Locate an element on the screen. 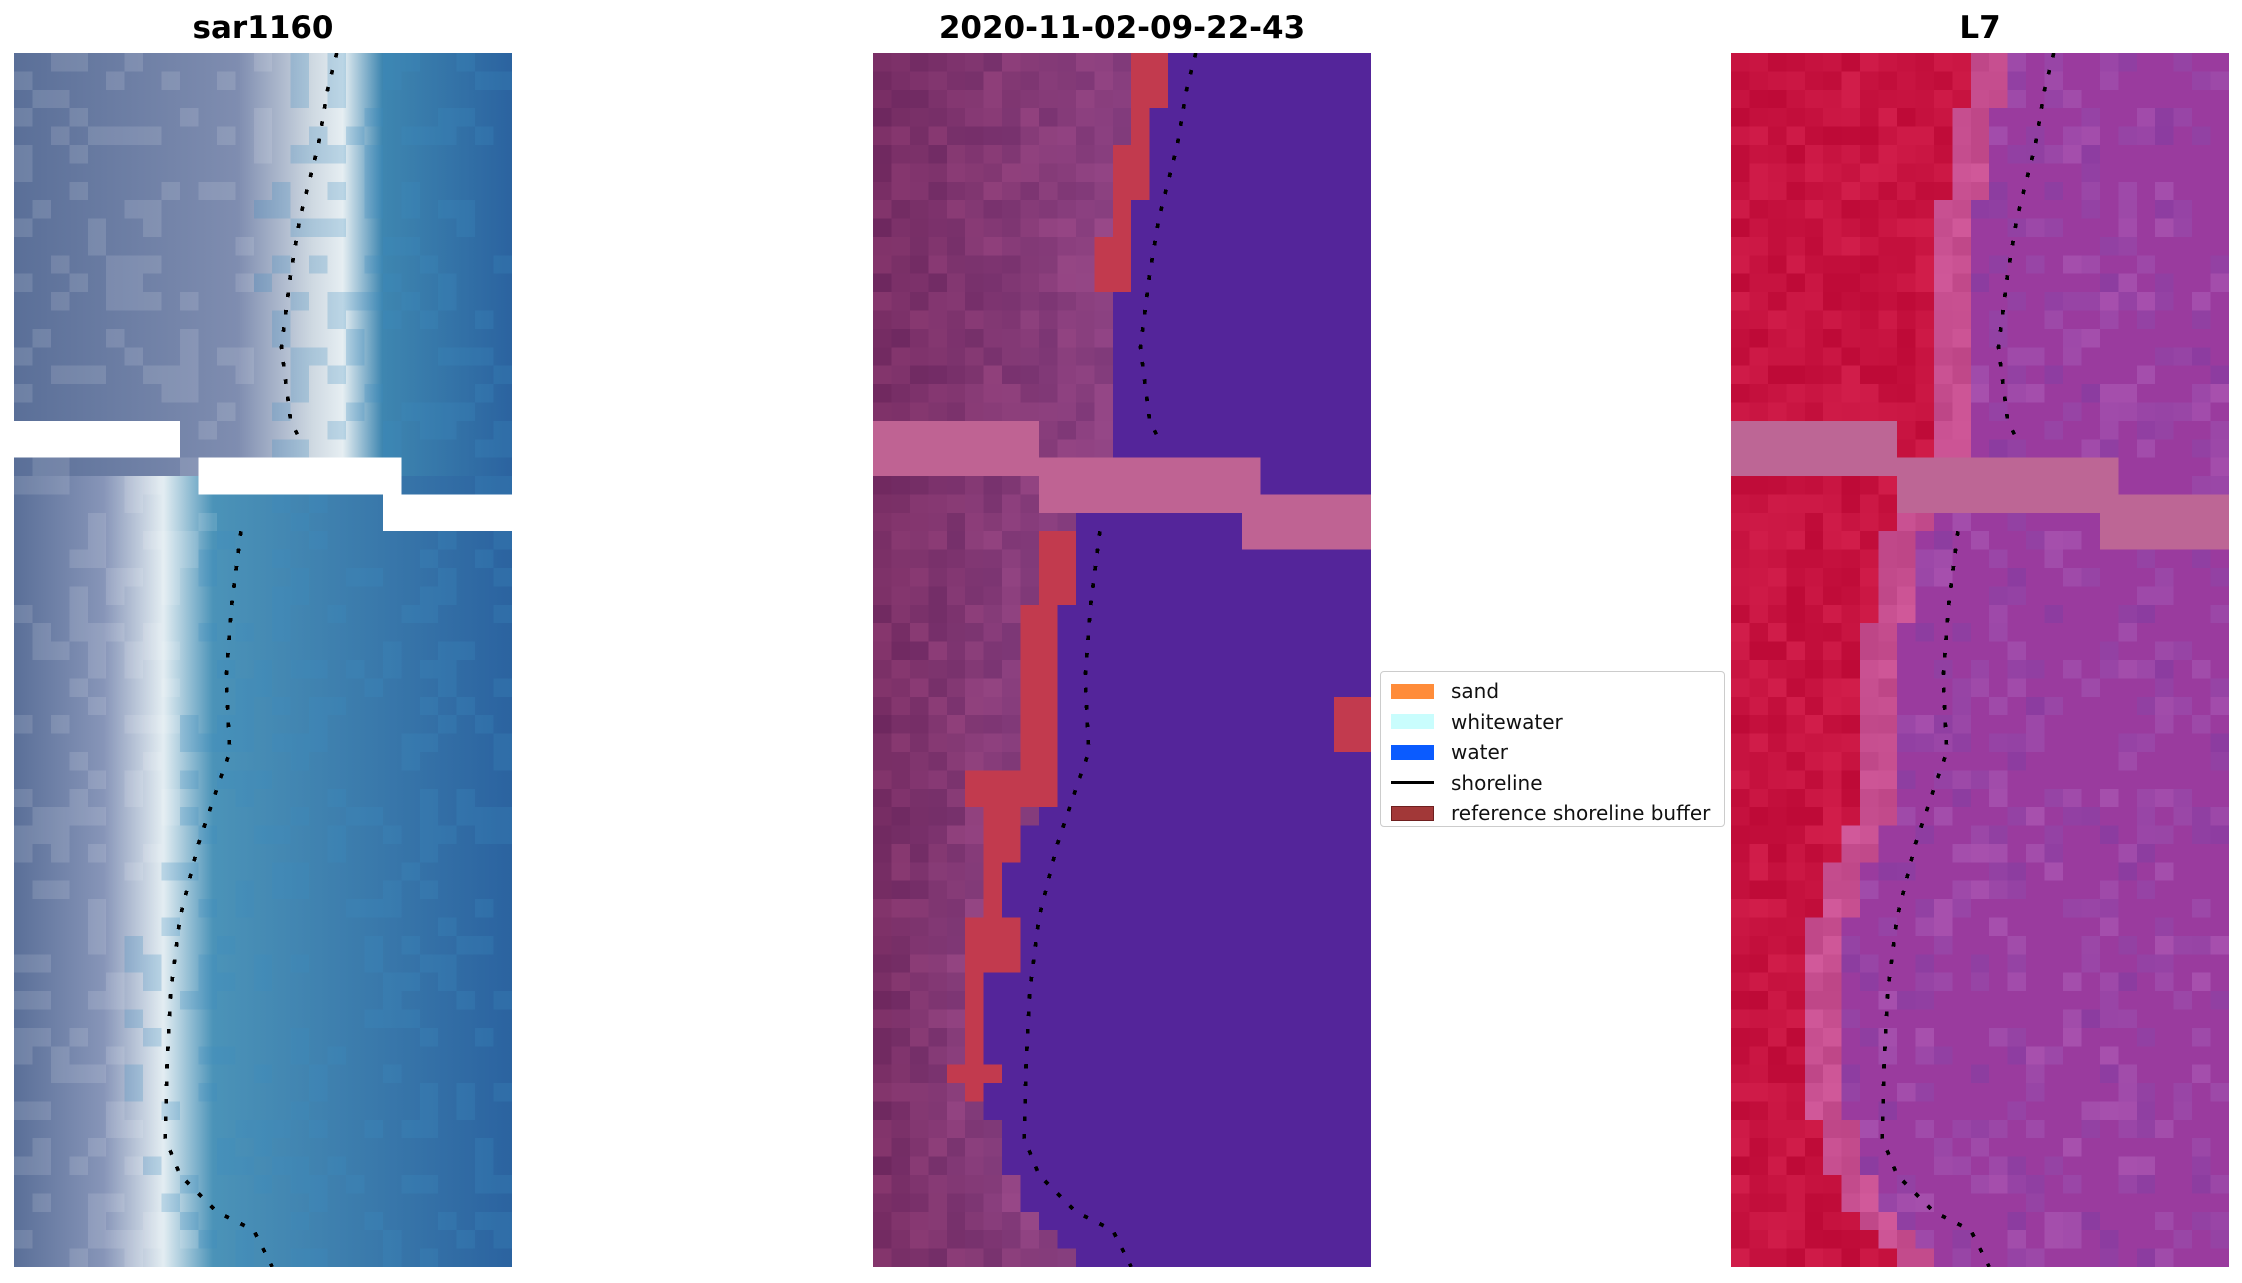 The height and width of the screenshot is (1283, 2242). legend-label: whitewater is located at coordinates (1507, 721).